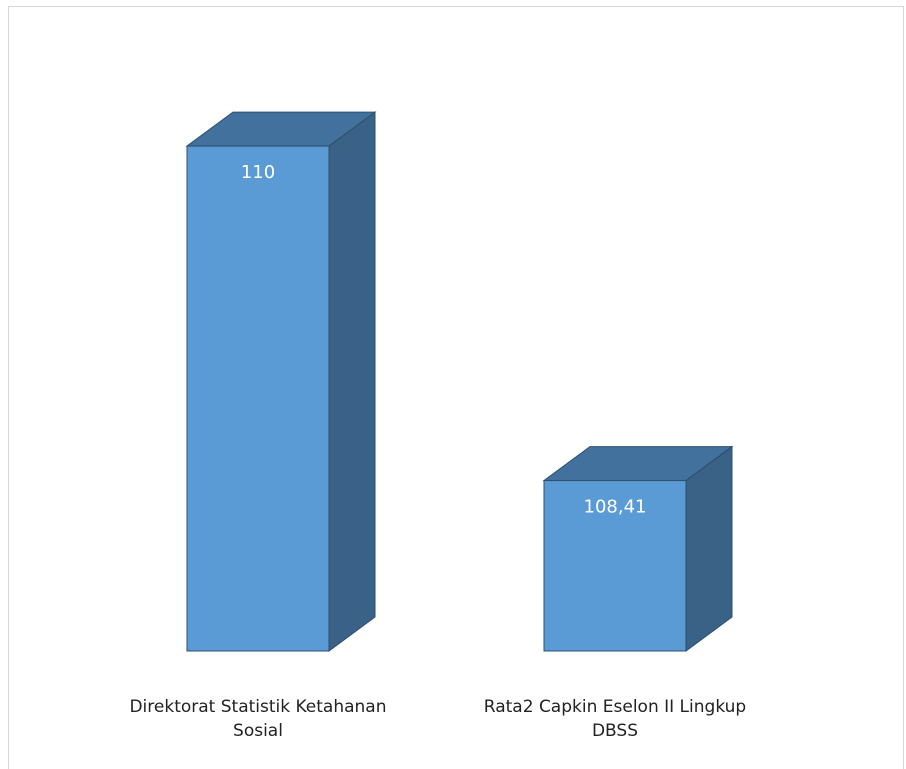 Image resolution: width=906 pixels, height=769 pixels. Describe the element at coordinates (615, 707) in the screenshot. I see `category-label: Rata2 Capkin Eselon II Lingkup` at that location.